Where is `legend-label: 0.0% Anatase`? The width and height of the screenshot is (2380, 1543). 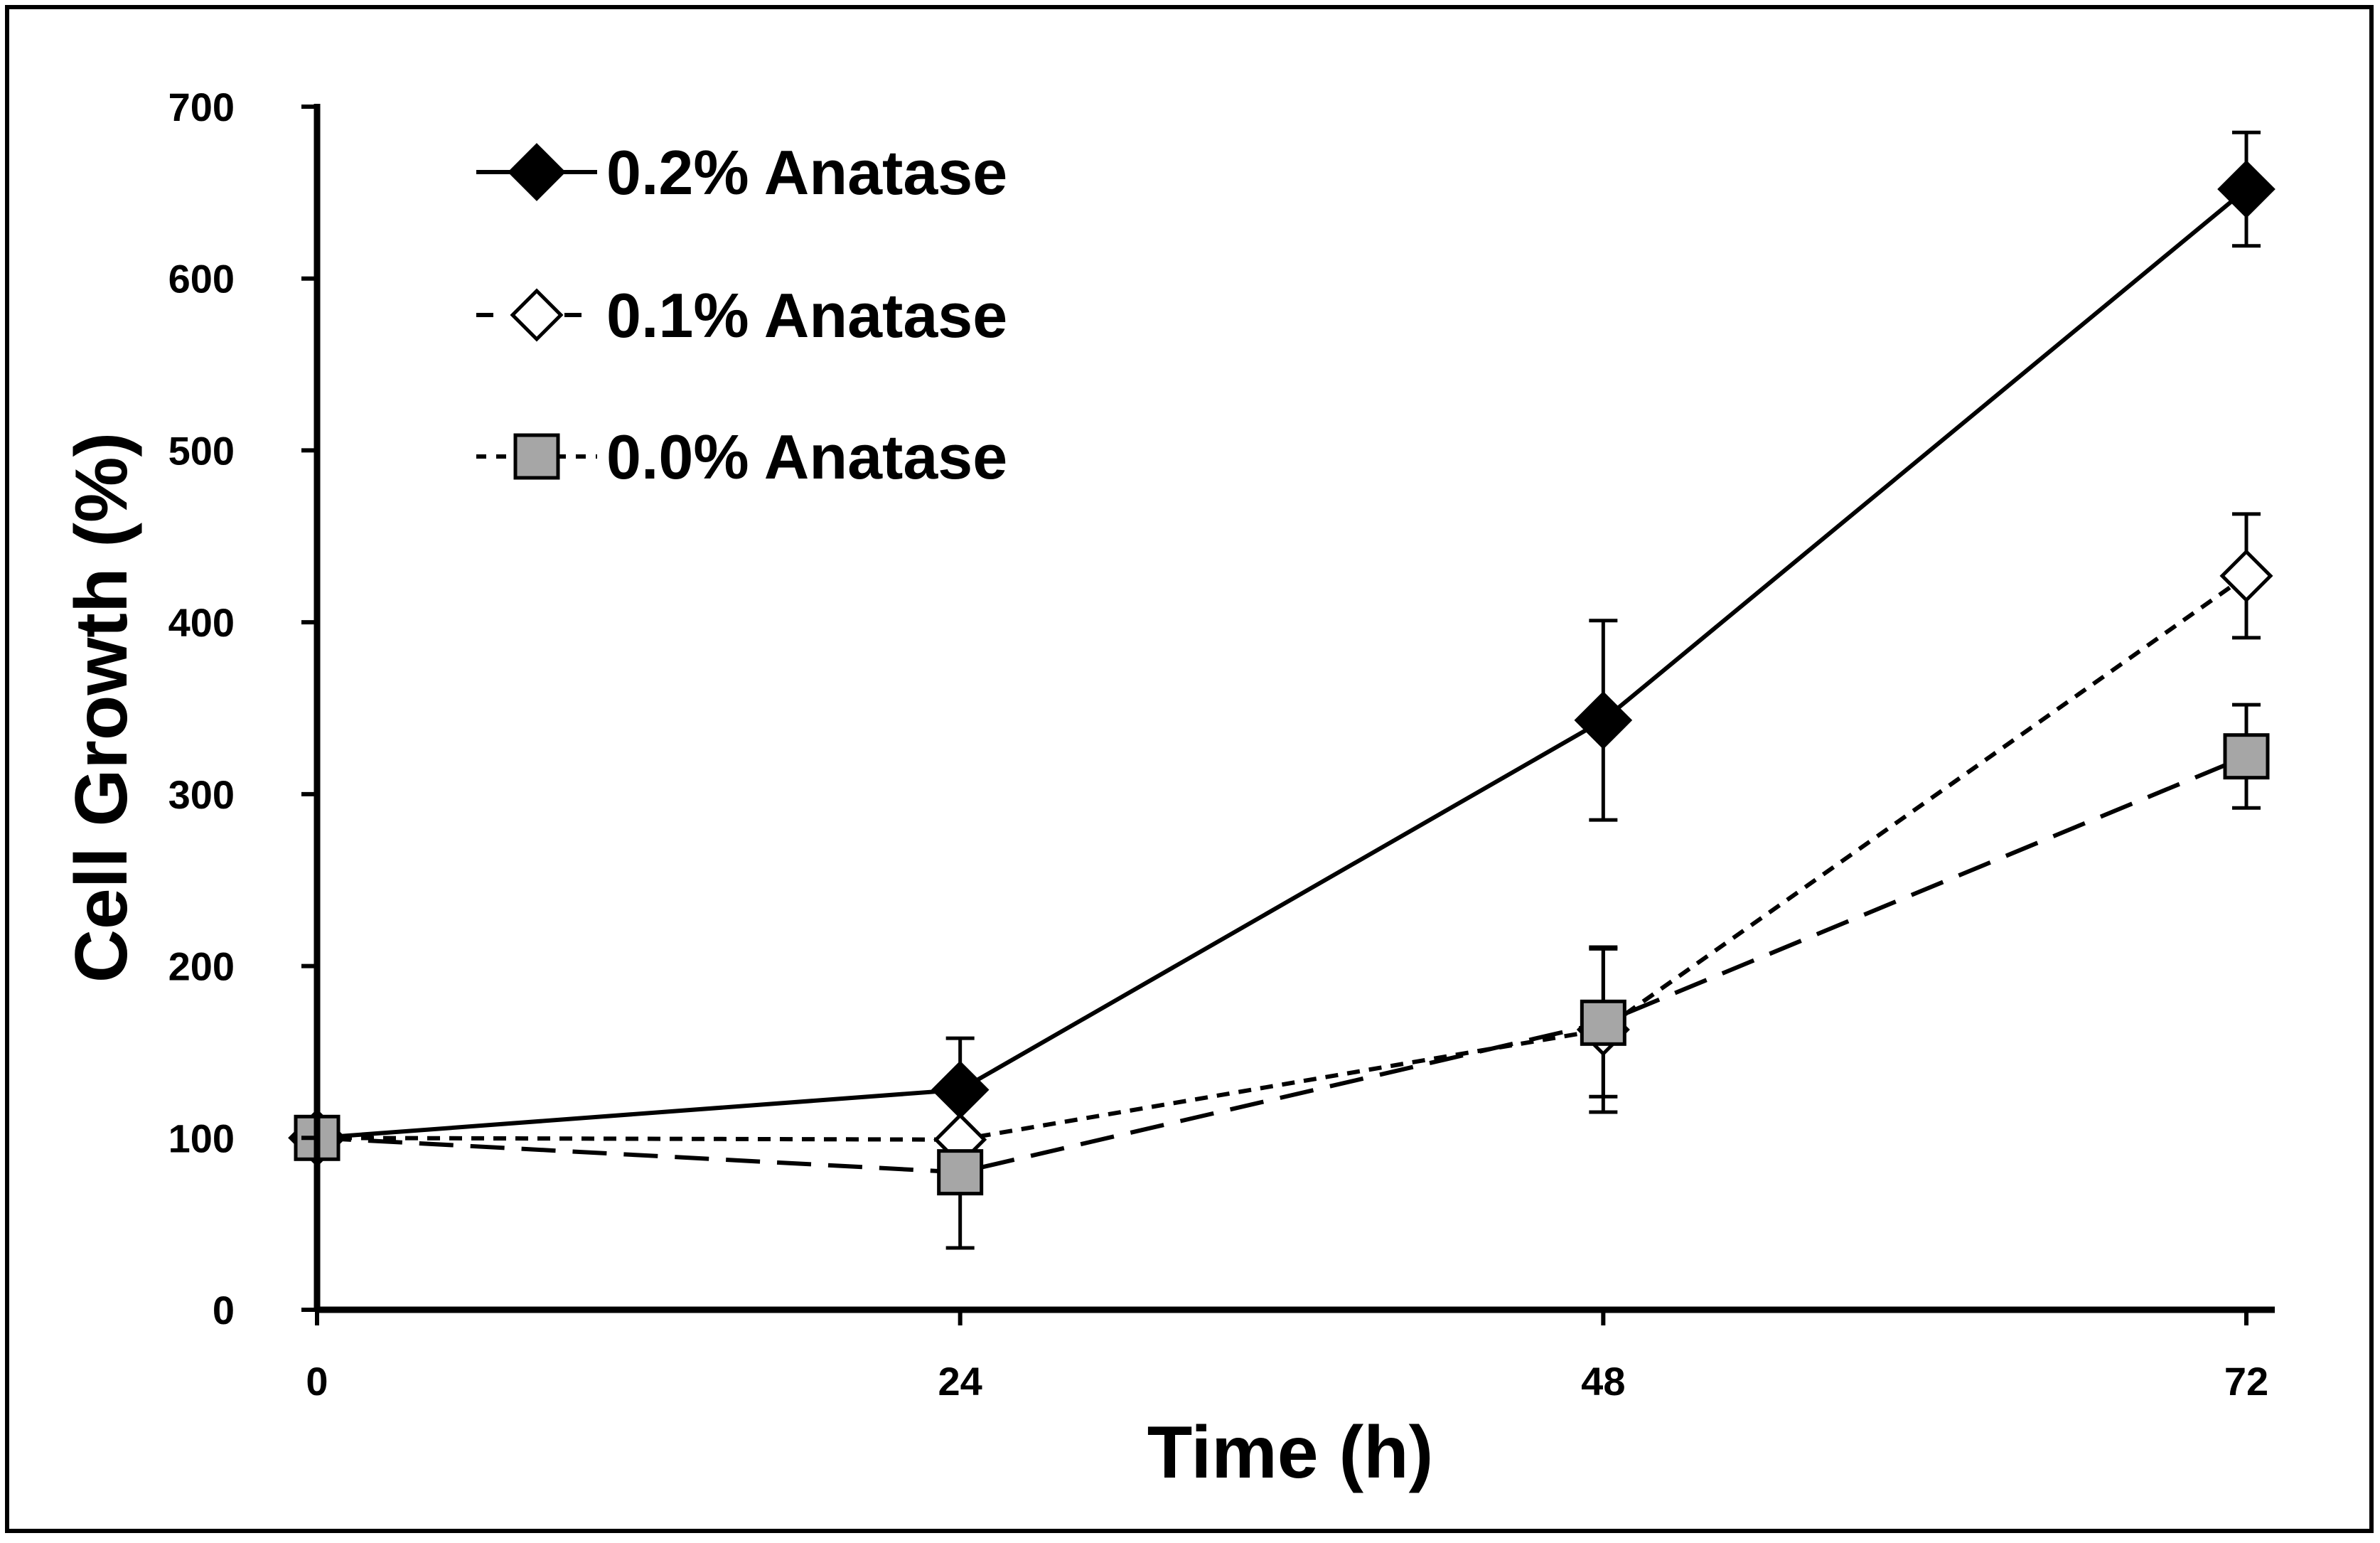 legend-label: 0.0% Anatase is located at coordinates (806, 457).